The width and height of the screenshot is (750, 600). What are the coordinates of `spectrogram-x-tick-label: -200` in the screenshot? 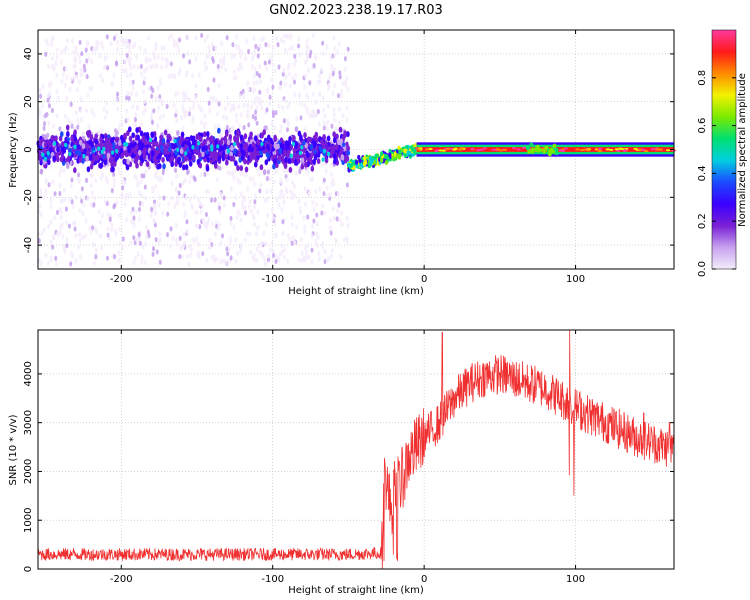 It's located at (121, 279).